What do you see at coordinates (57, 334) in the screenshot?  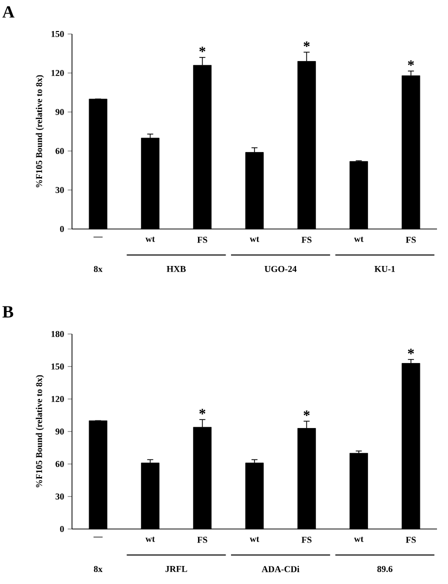 I see `y-tick-label: 180` at bounding box center [57, 334].